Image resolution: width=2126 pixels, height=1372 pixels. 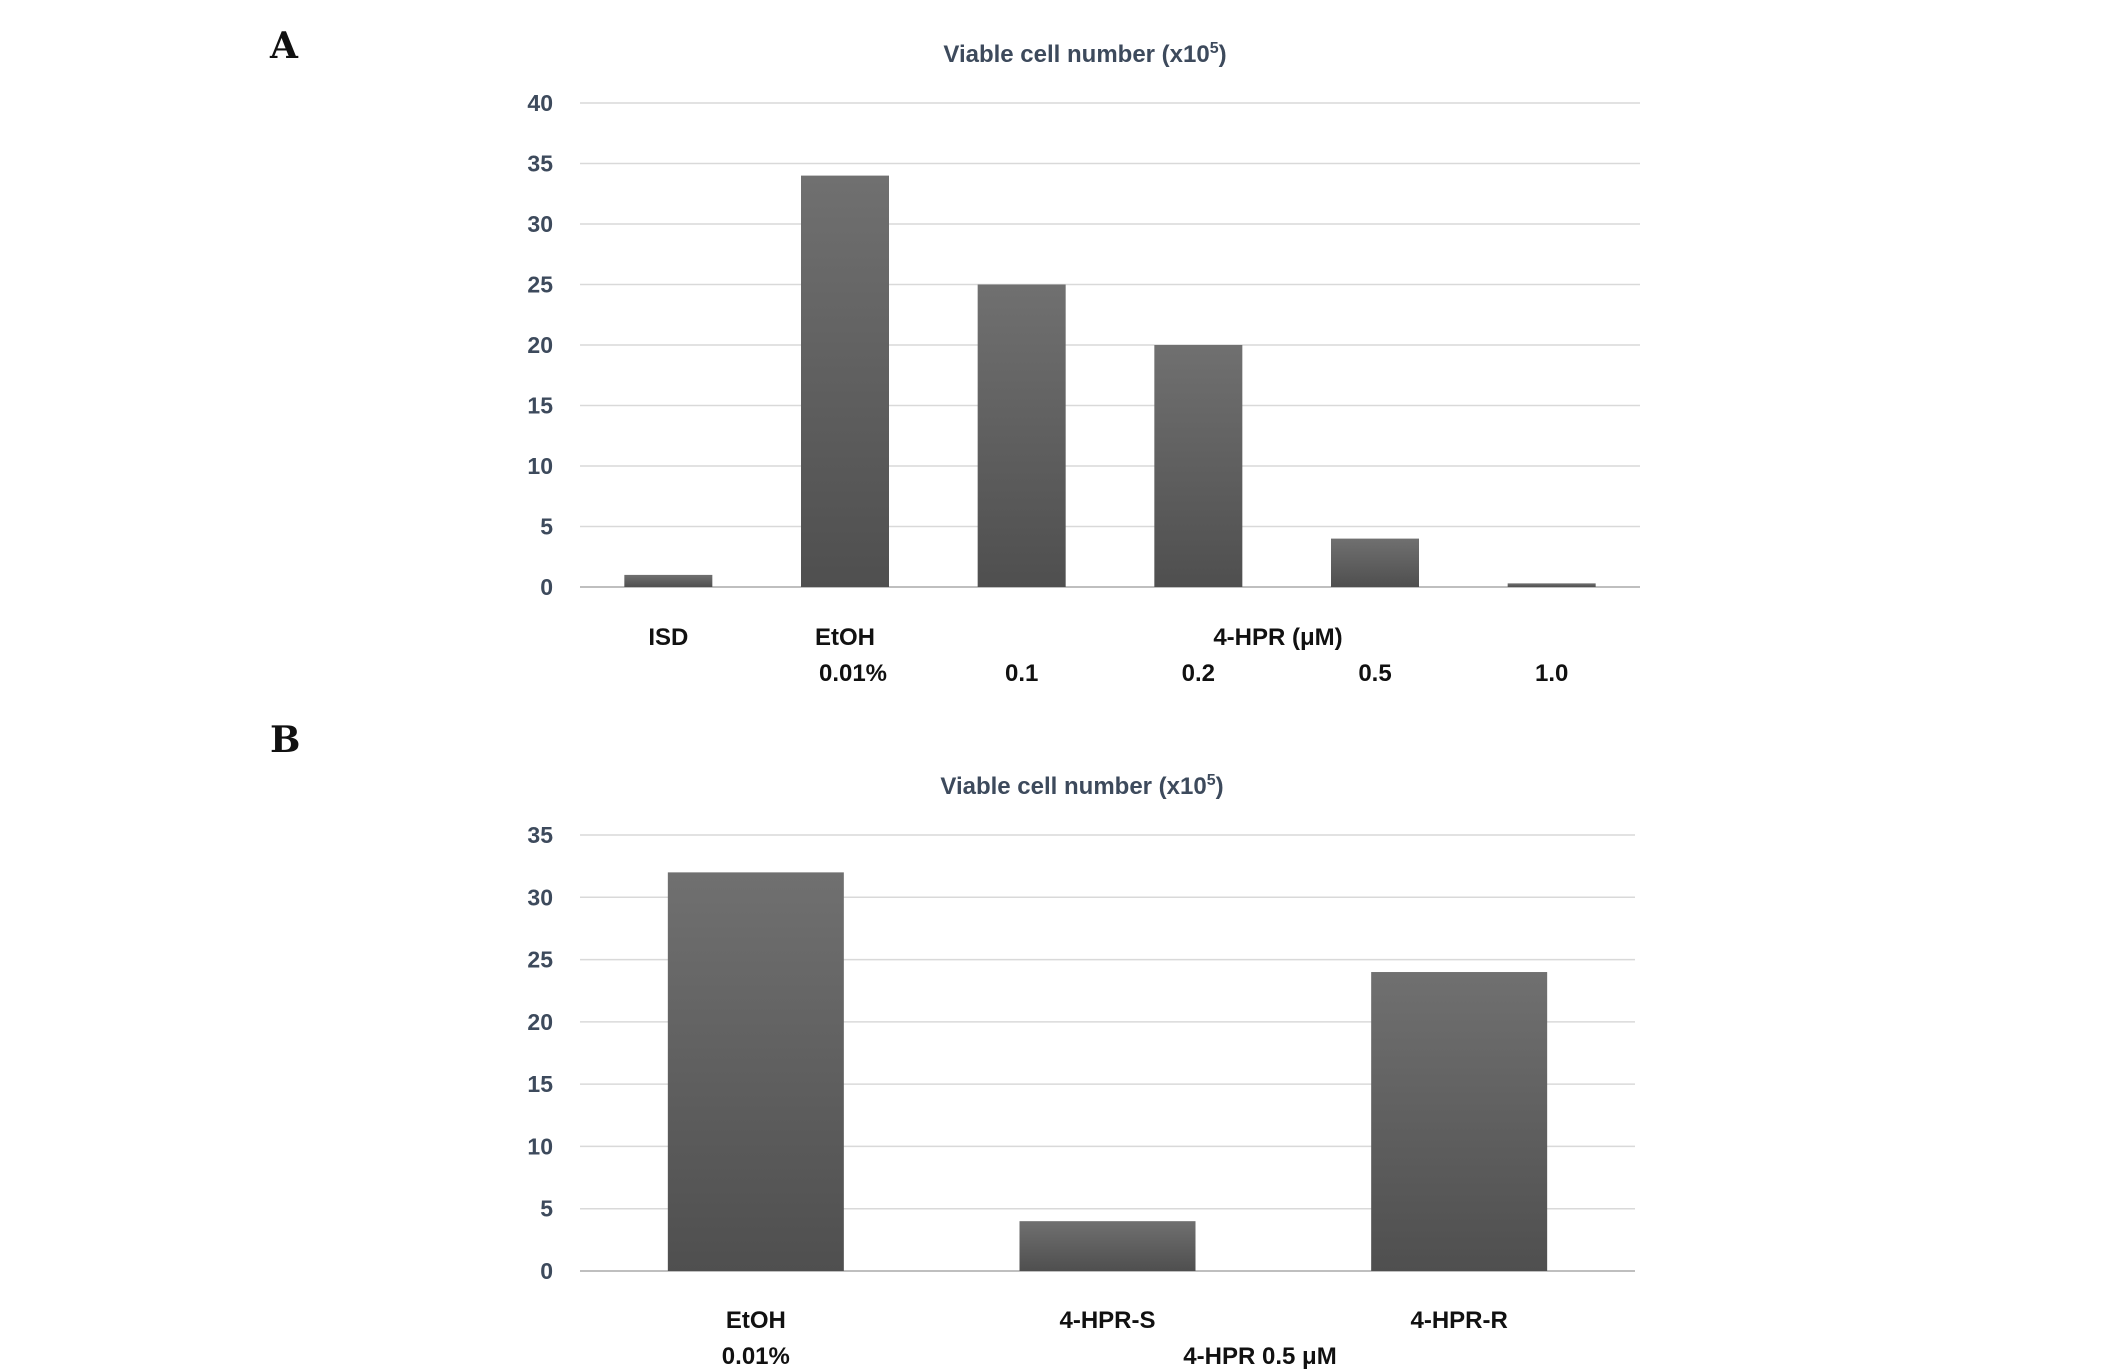 I want to click on chart-b-title: Viable cell number (x105), so click(x=1081, y=786).